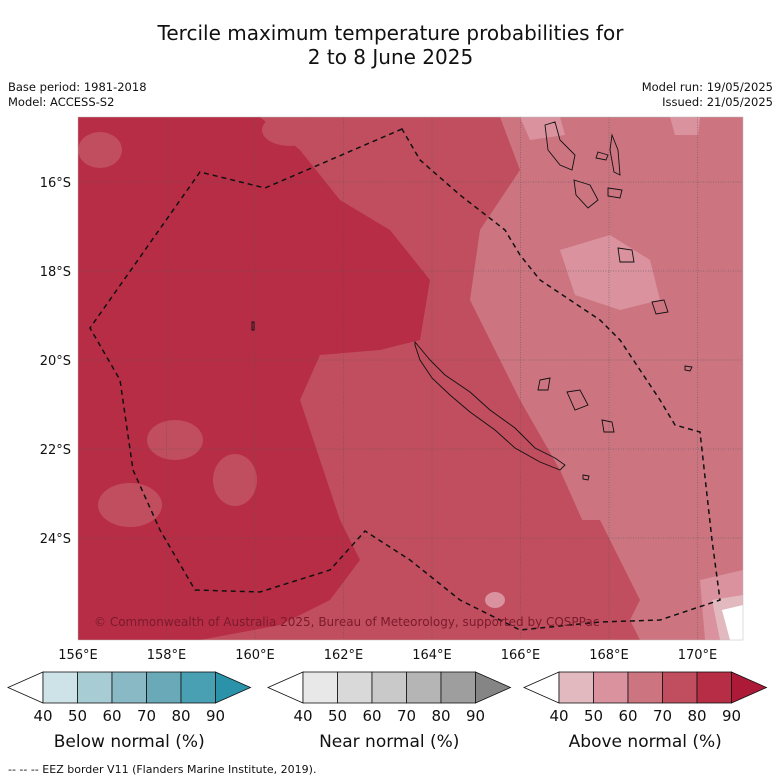  I want to click on lon-label: 156°E, so click(78, 655).